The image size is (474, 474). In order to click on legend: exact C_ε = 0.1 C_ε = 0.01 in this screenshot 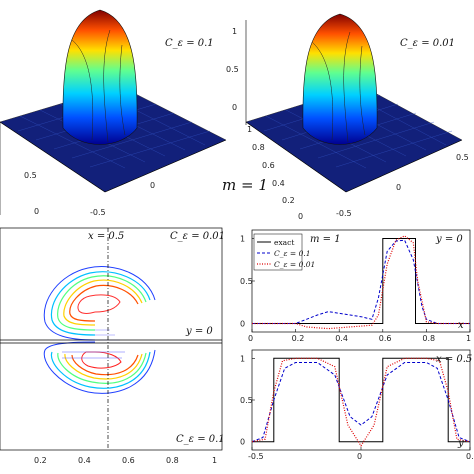, I will do `click(284, 252)`.